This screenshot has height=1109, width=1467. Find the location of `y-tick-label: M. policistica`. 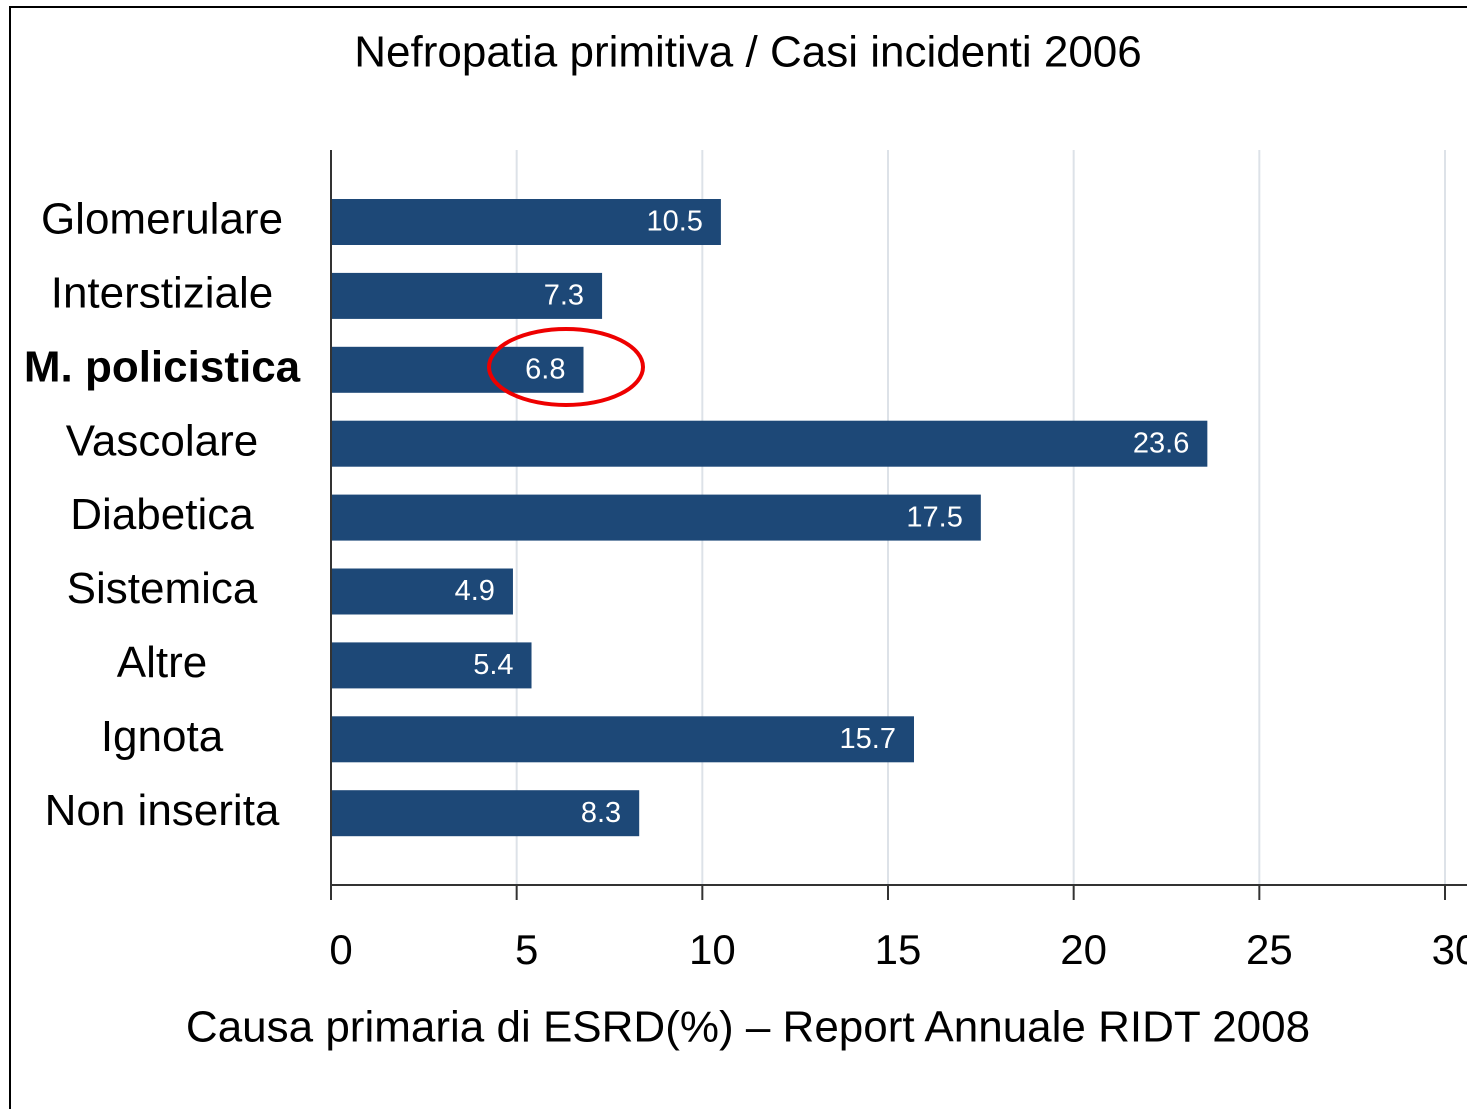

y-tick-label: M. policistica is located at coordinates (162, 366).